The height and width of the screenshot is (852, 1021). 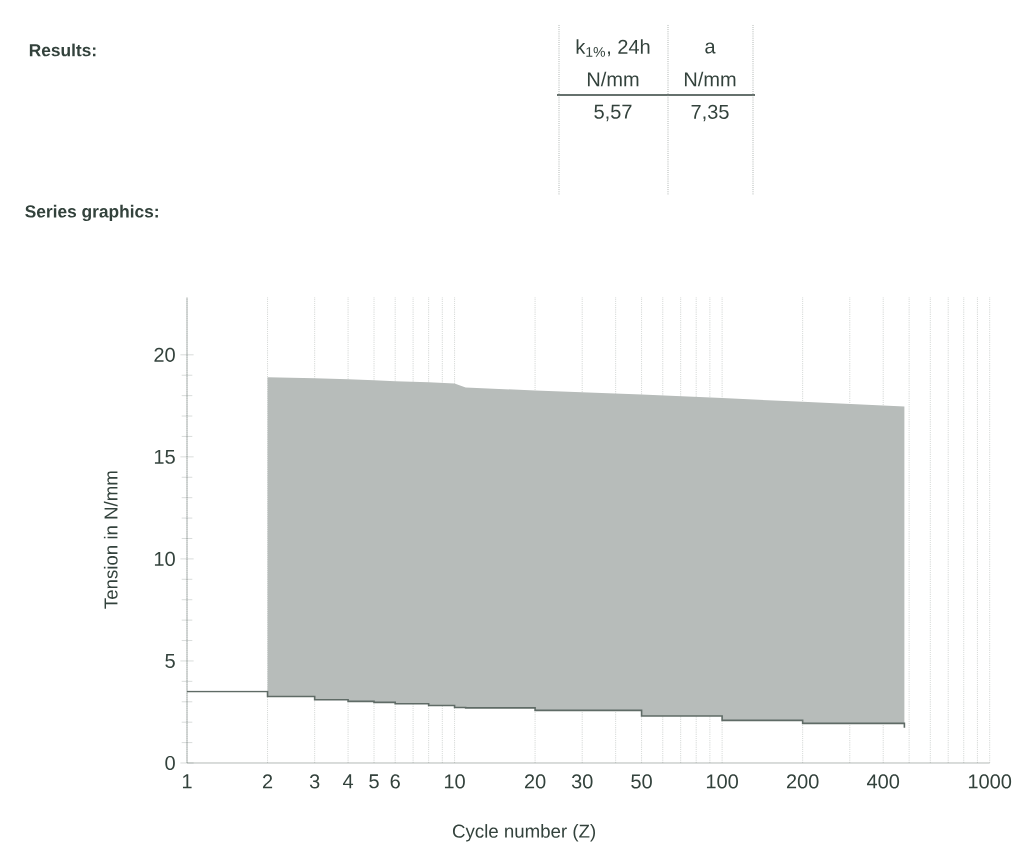 I want to click on x-tick-label: 200, so click(x=802, y=781).